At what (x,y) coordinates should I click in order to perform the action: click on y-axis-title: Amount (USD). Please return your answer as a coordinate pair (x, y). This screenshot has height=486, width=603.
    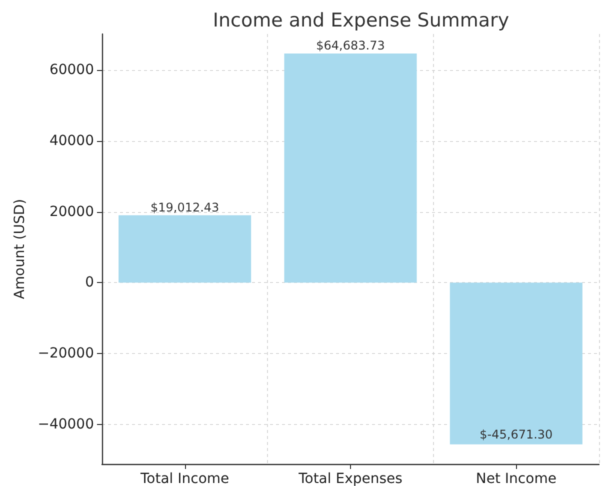
    Looking at the image, I should click on (20, 249).